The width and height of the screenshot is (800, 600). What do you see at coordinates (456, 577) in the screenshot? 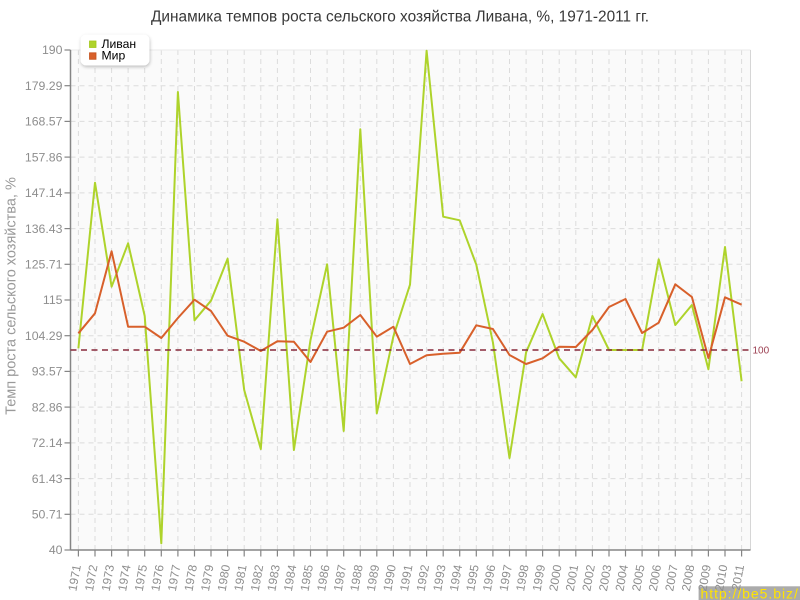
I see `svg-text: 1994` at bounding box center [456, 577].